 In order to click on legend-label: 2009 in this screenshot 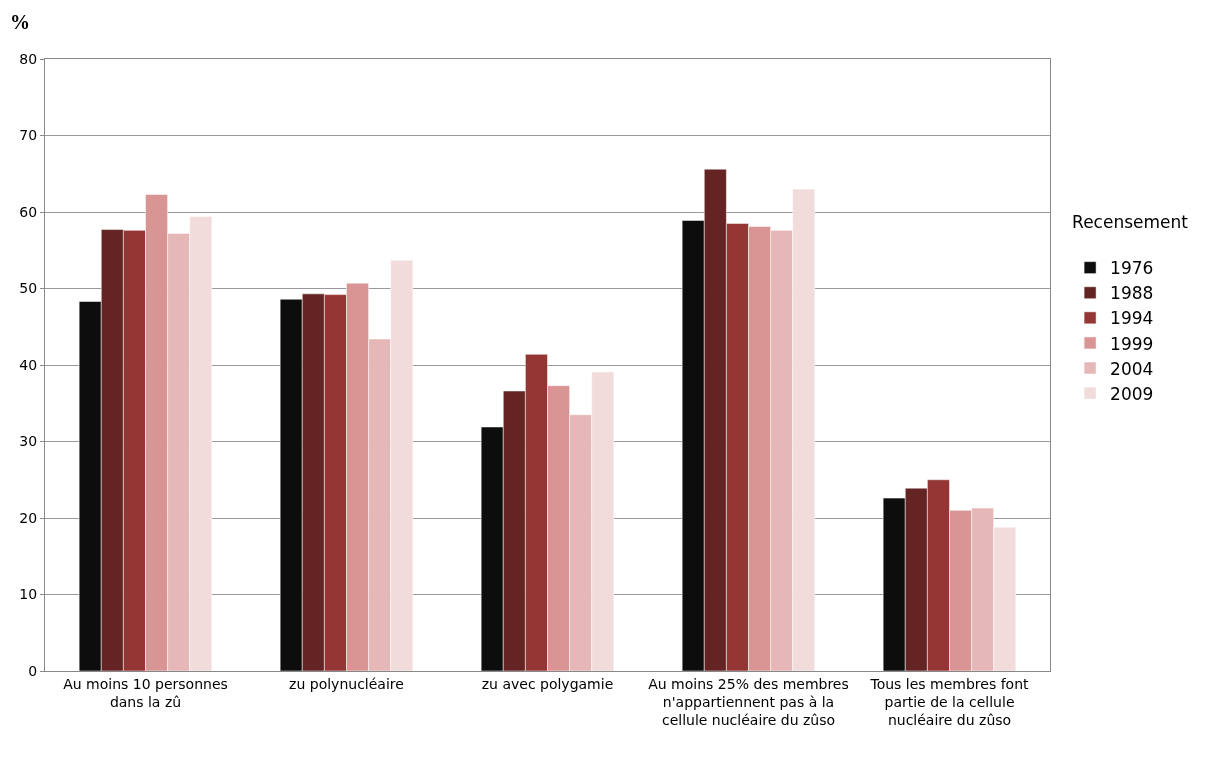, I will do `click(1132, 393)`.